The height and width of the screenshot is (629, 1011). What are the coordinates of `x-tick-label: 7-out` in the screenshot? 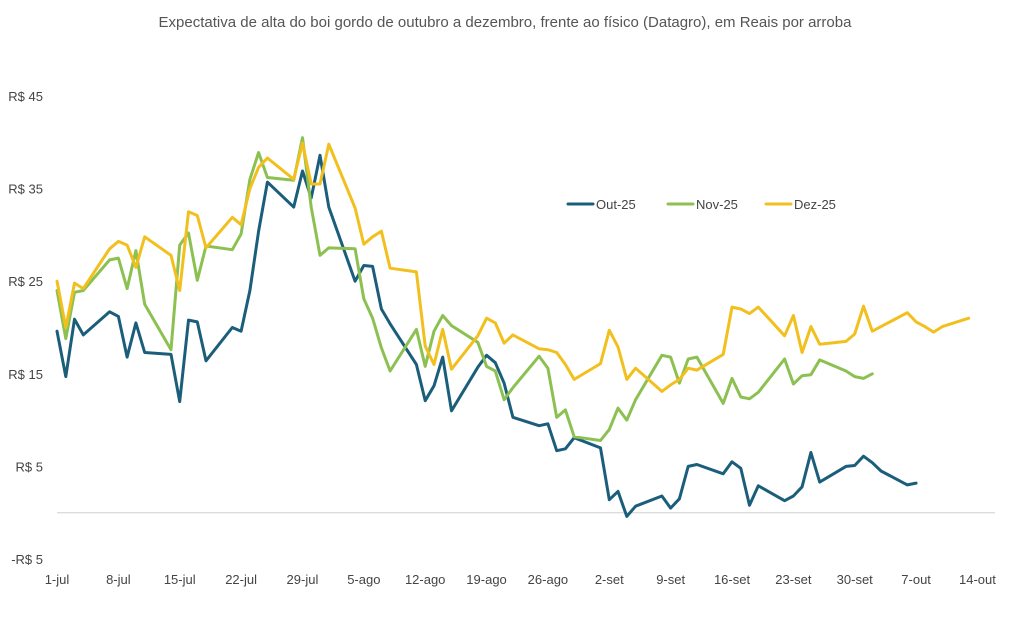 It's located at (916, 579).